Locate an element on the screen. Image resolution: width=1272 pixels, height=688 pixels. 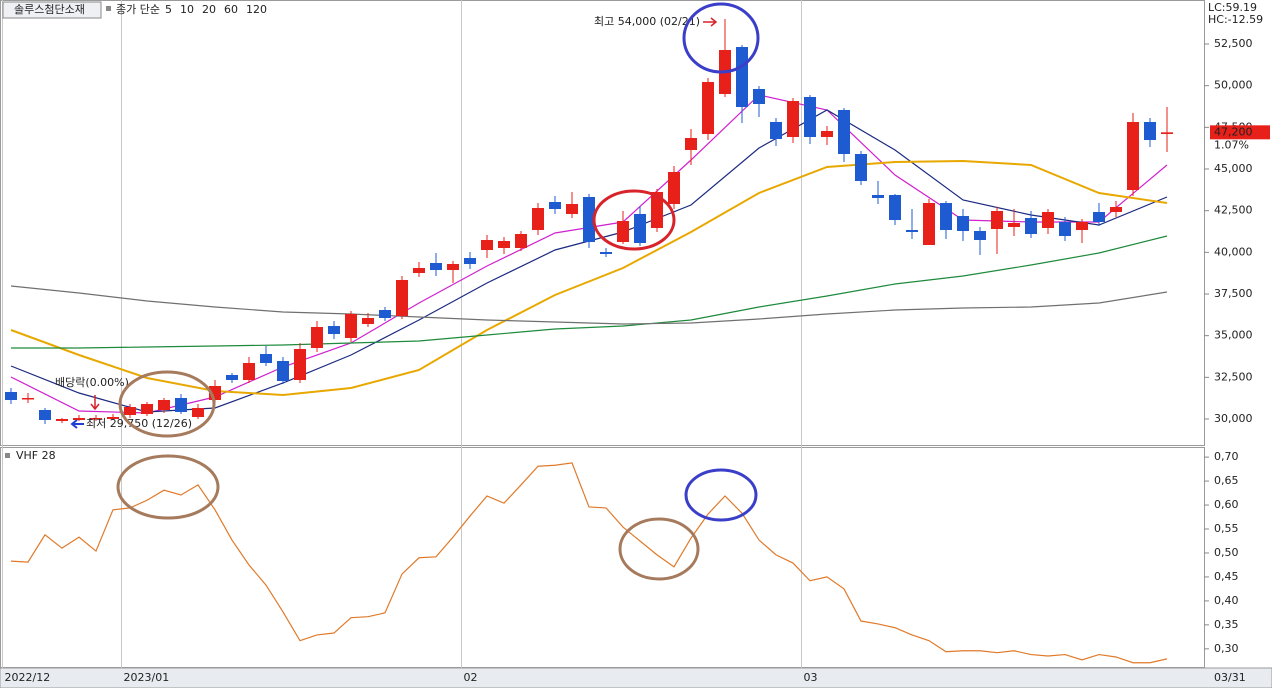
last-price-label: 47,200 is located at coordinates (1233, 131).